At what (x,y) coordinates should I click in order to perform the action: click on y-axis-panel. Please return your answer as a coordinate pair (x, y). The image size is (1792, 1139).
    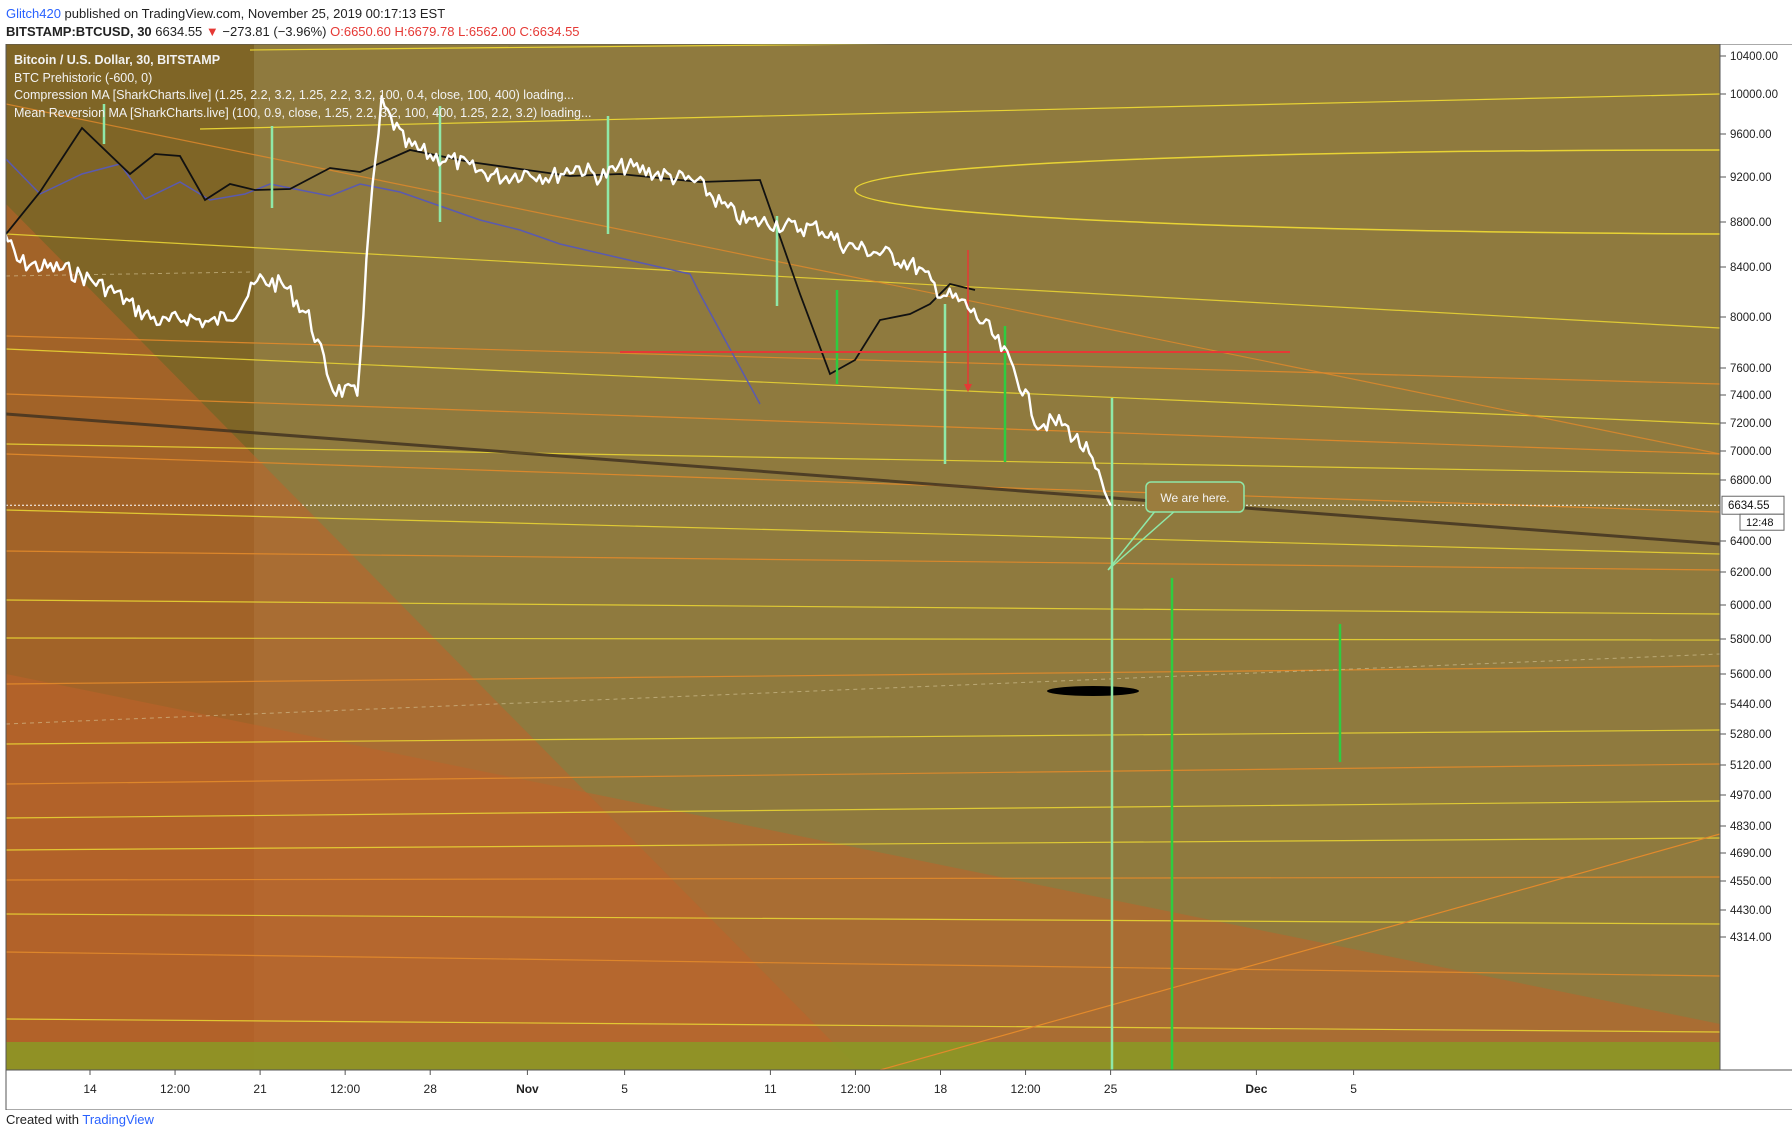
    Looking at the image, I should click on (1756, 557).